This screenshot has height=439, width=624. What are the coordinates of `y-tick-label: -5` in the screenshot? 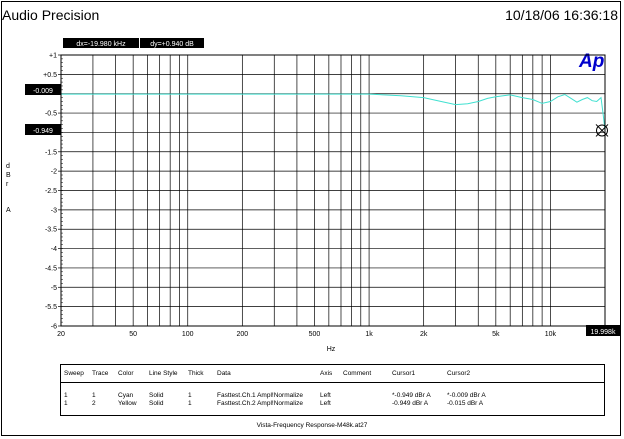 It's located at (54, 288).